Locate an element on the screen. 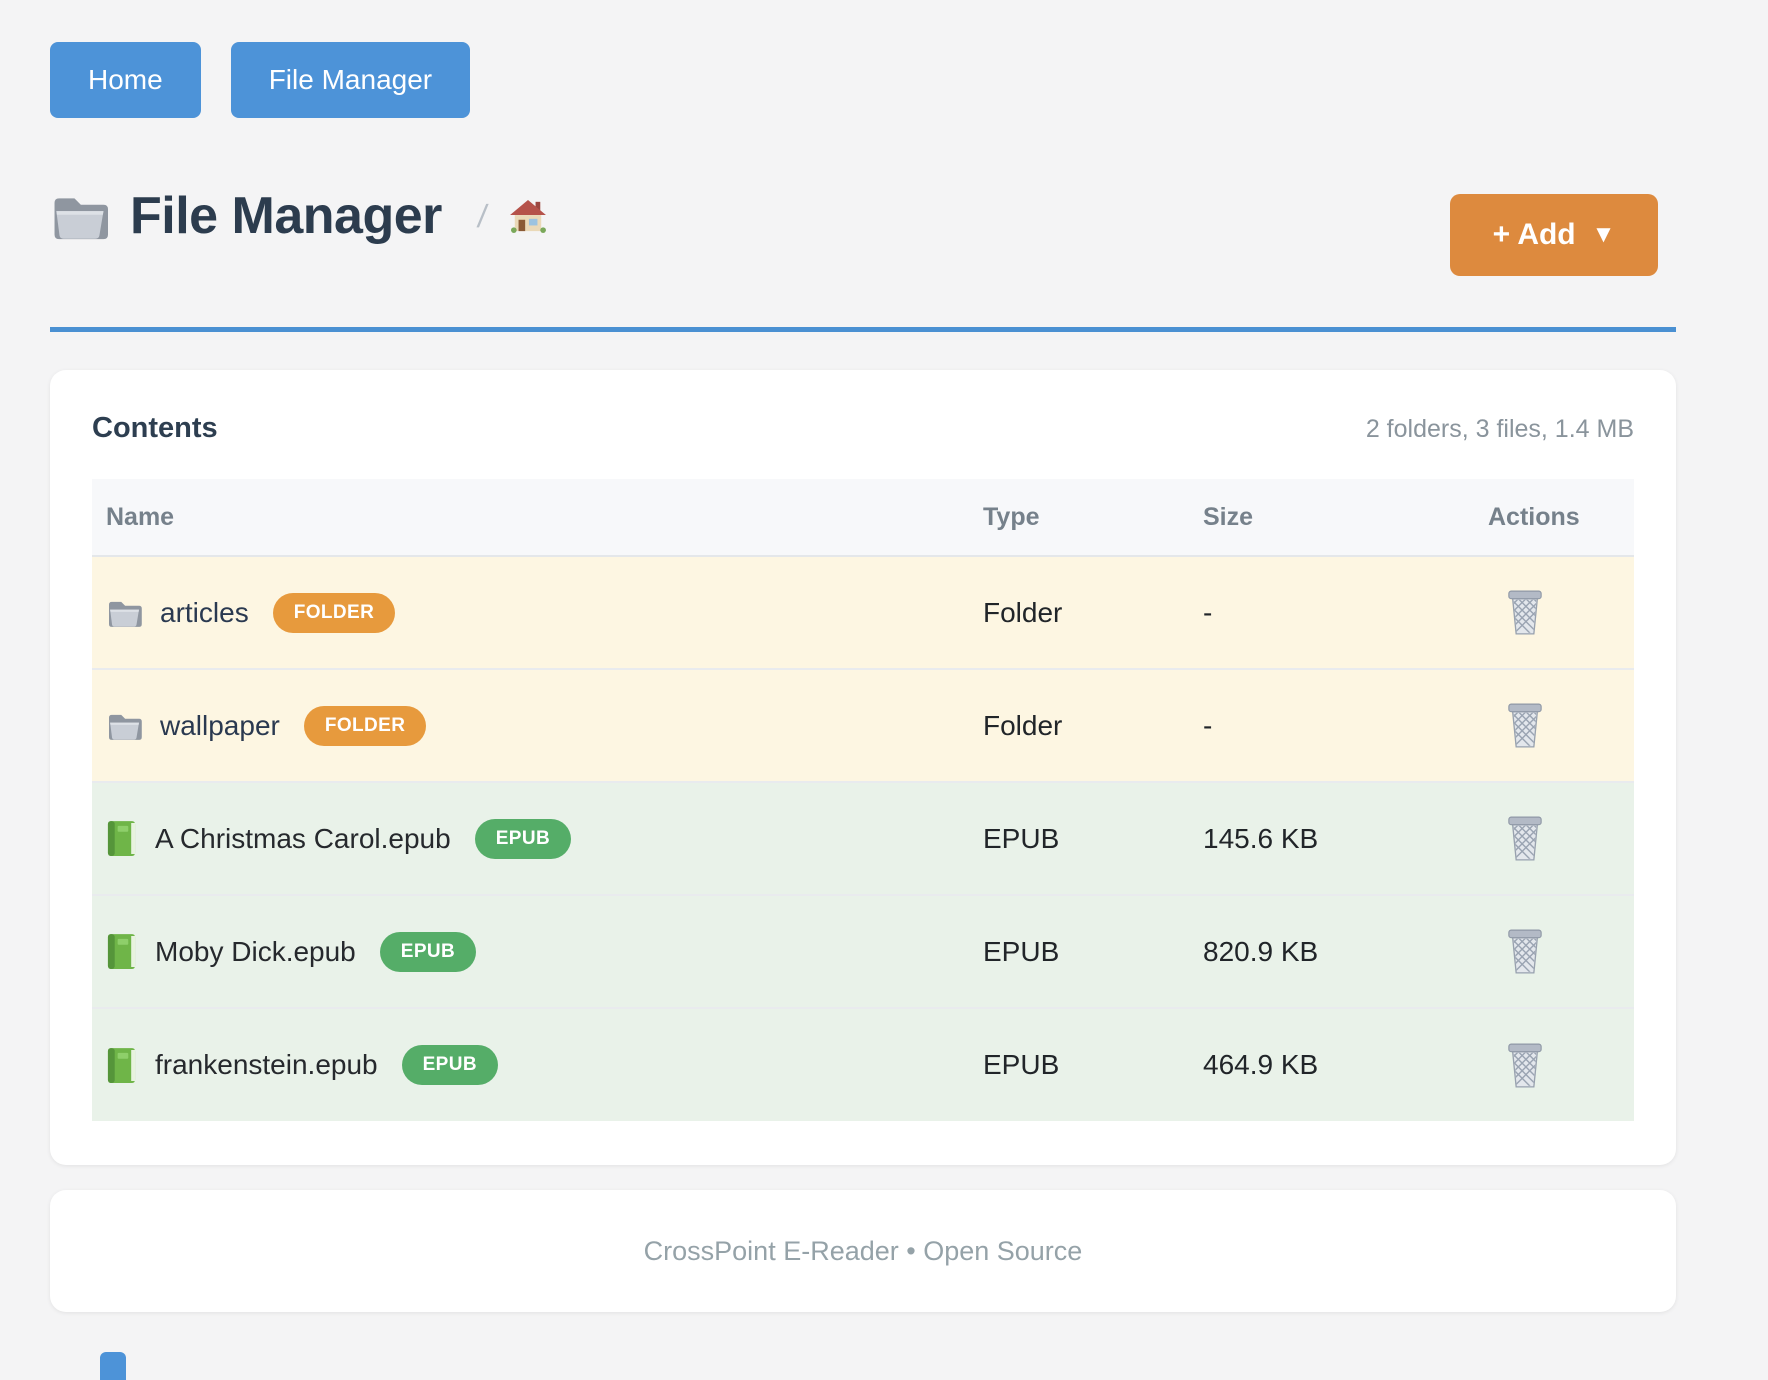 The width and height of the screenshot is (1768, 1380). home-icon is located at coordinates (528, 216).